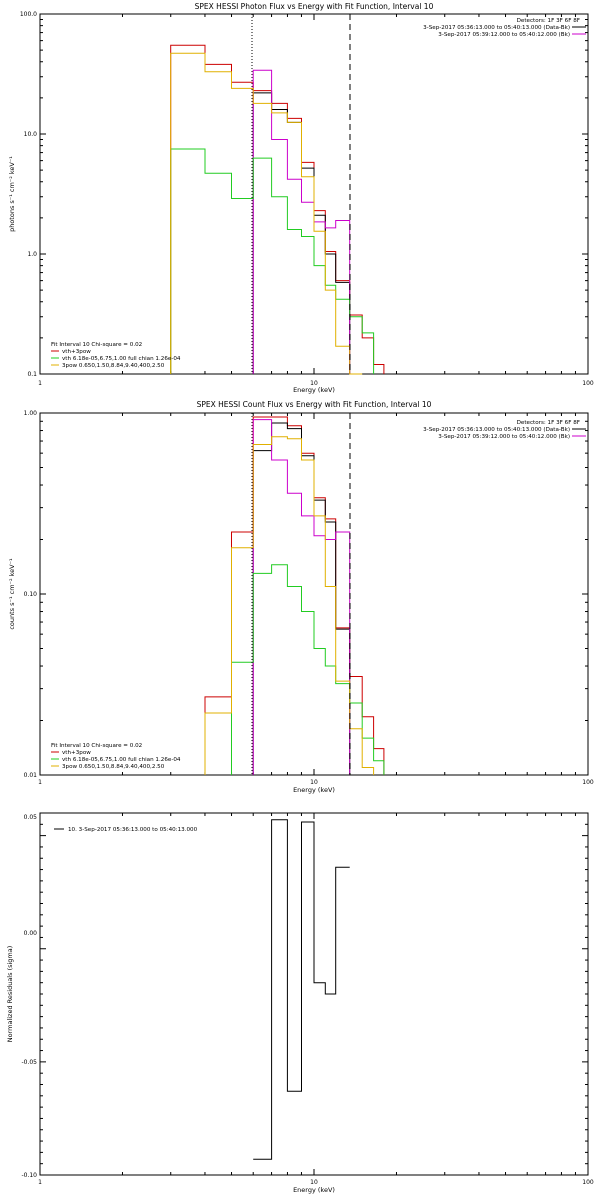 Image resolution: width=600 pixels, height=1200 pixels. What do you see at coordinates (31, 775) in the screenshot?
I see `count-y-tick-0.01: 0.01` at bounding box center [31, 775].